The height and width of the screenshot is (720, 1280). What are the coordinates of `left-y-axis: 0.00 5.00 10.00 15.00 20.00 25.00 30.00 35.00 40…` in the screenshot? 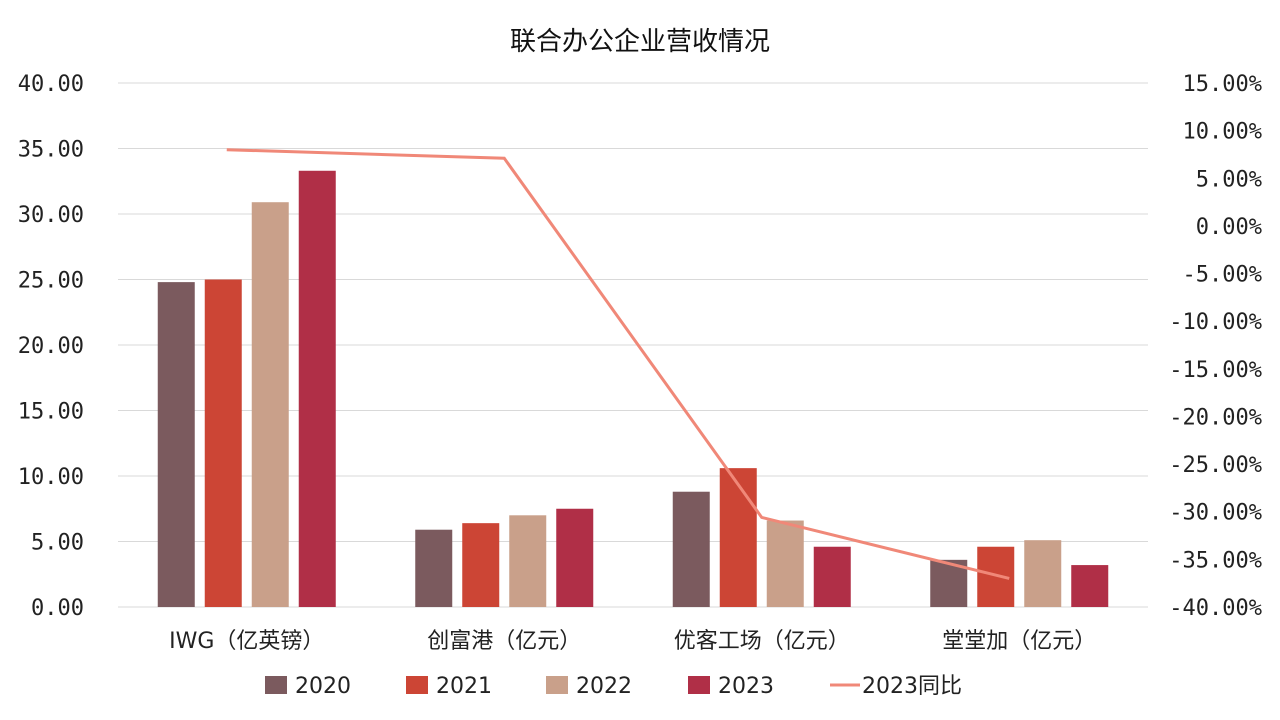 It's located at (51, 346).